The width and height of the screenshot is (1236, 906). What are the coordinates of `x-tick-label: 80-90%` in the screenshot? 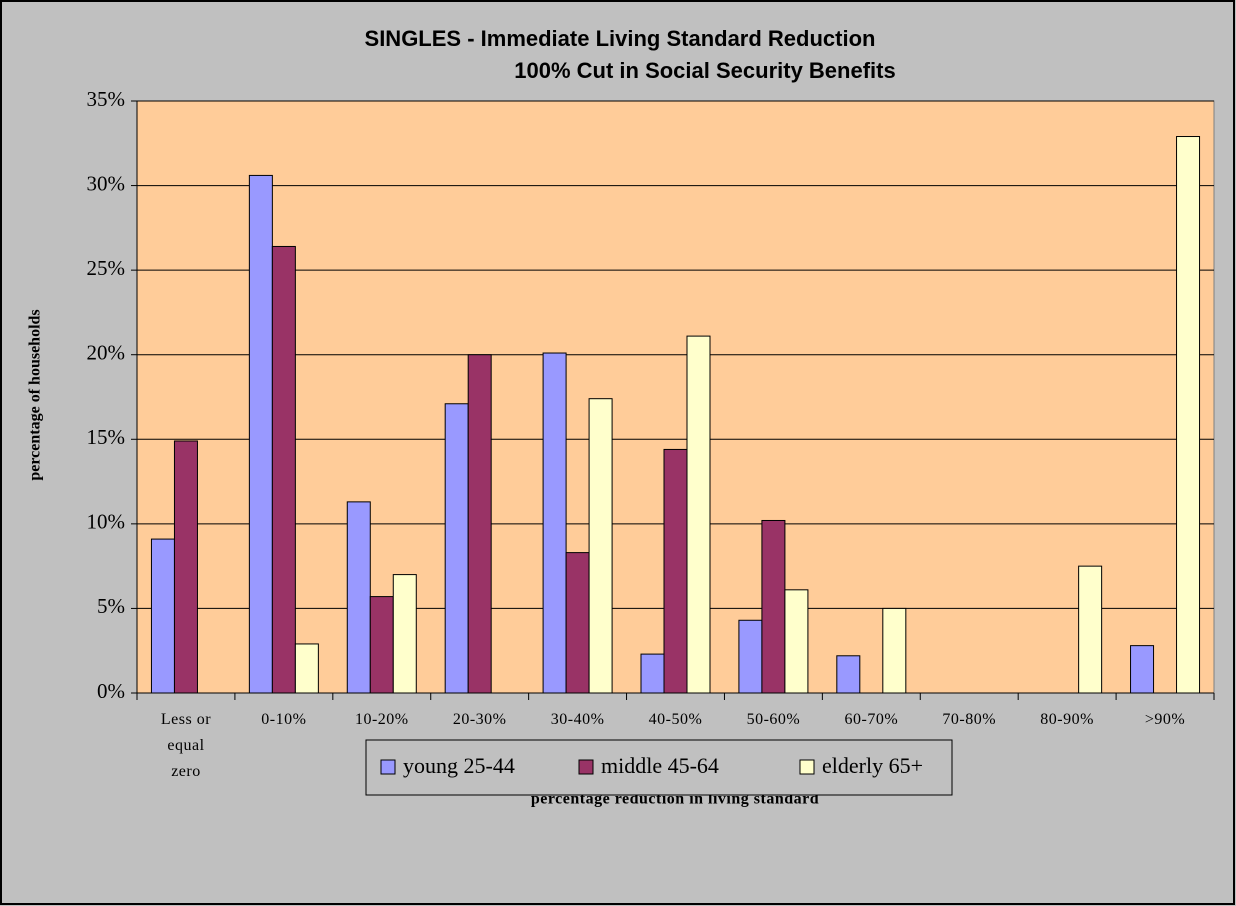 It's located at (1067, 719).